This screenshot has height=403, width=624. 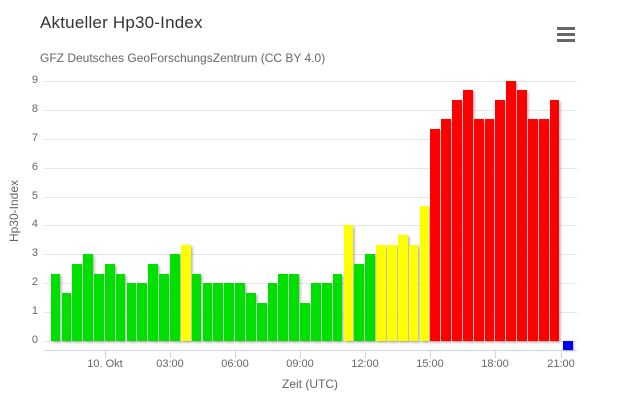 What do you see at coordinates (34, 196) in the screenshot?
I see `y-axis-label: 5` at bounding box center [34, 196].